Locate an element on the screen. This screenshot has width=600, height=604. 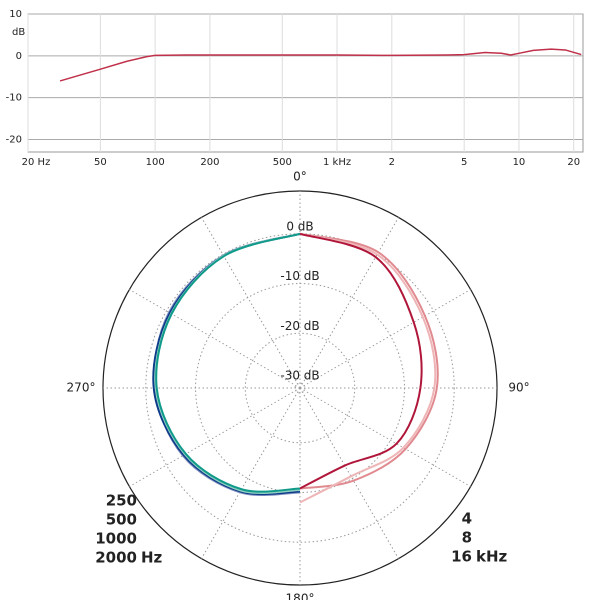
legend-unit: Hz is located at coordinates (152, 558).